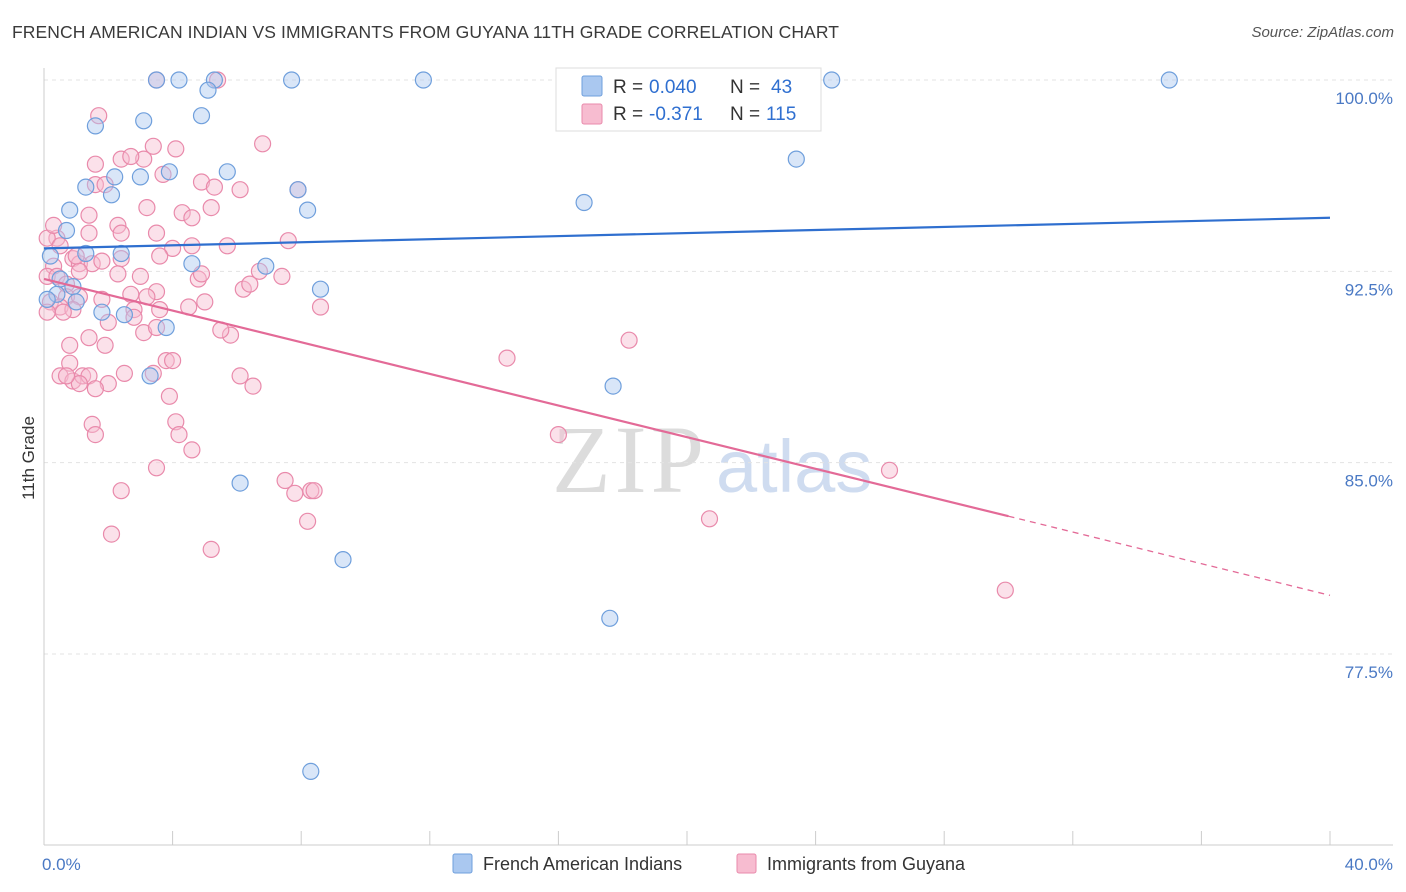  What do you see at coordinates (1169, 555) in the screenshot?
I see `trendline-pink-extension` at bounding box center [1169, 555].